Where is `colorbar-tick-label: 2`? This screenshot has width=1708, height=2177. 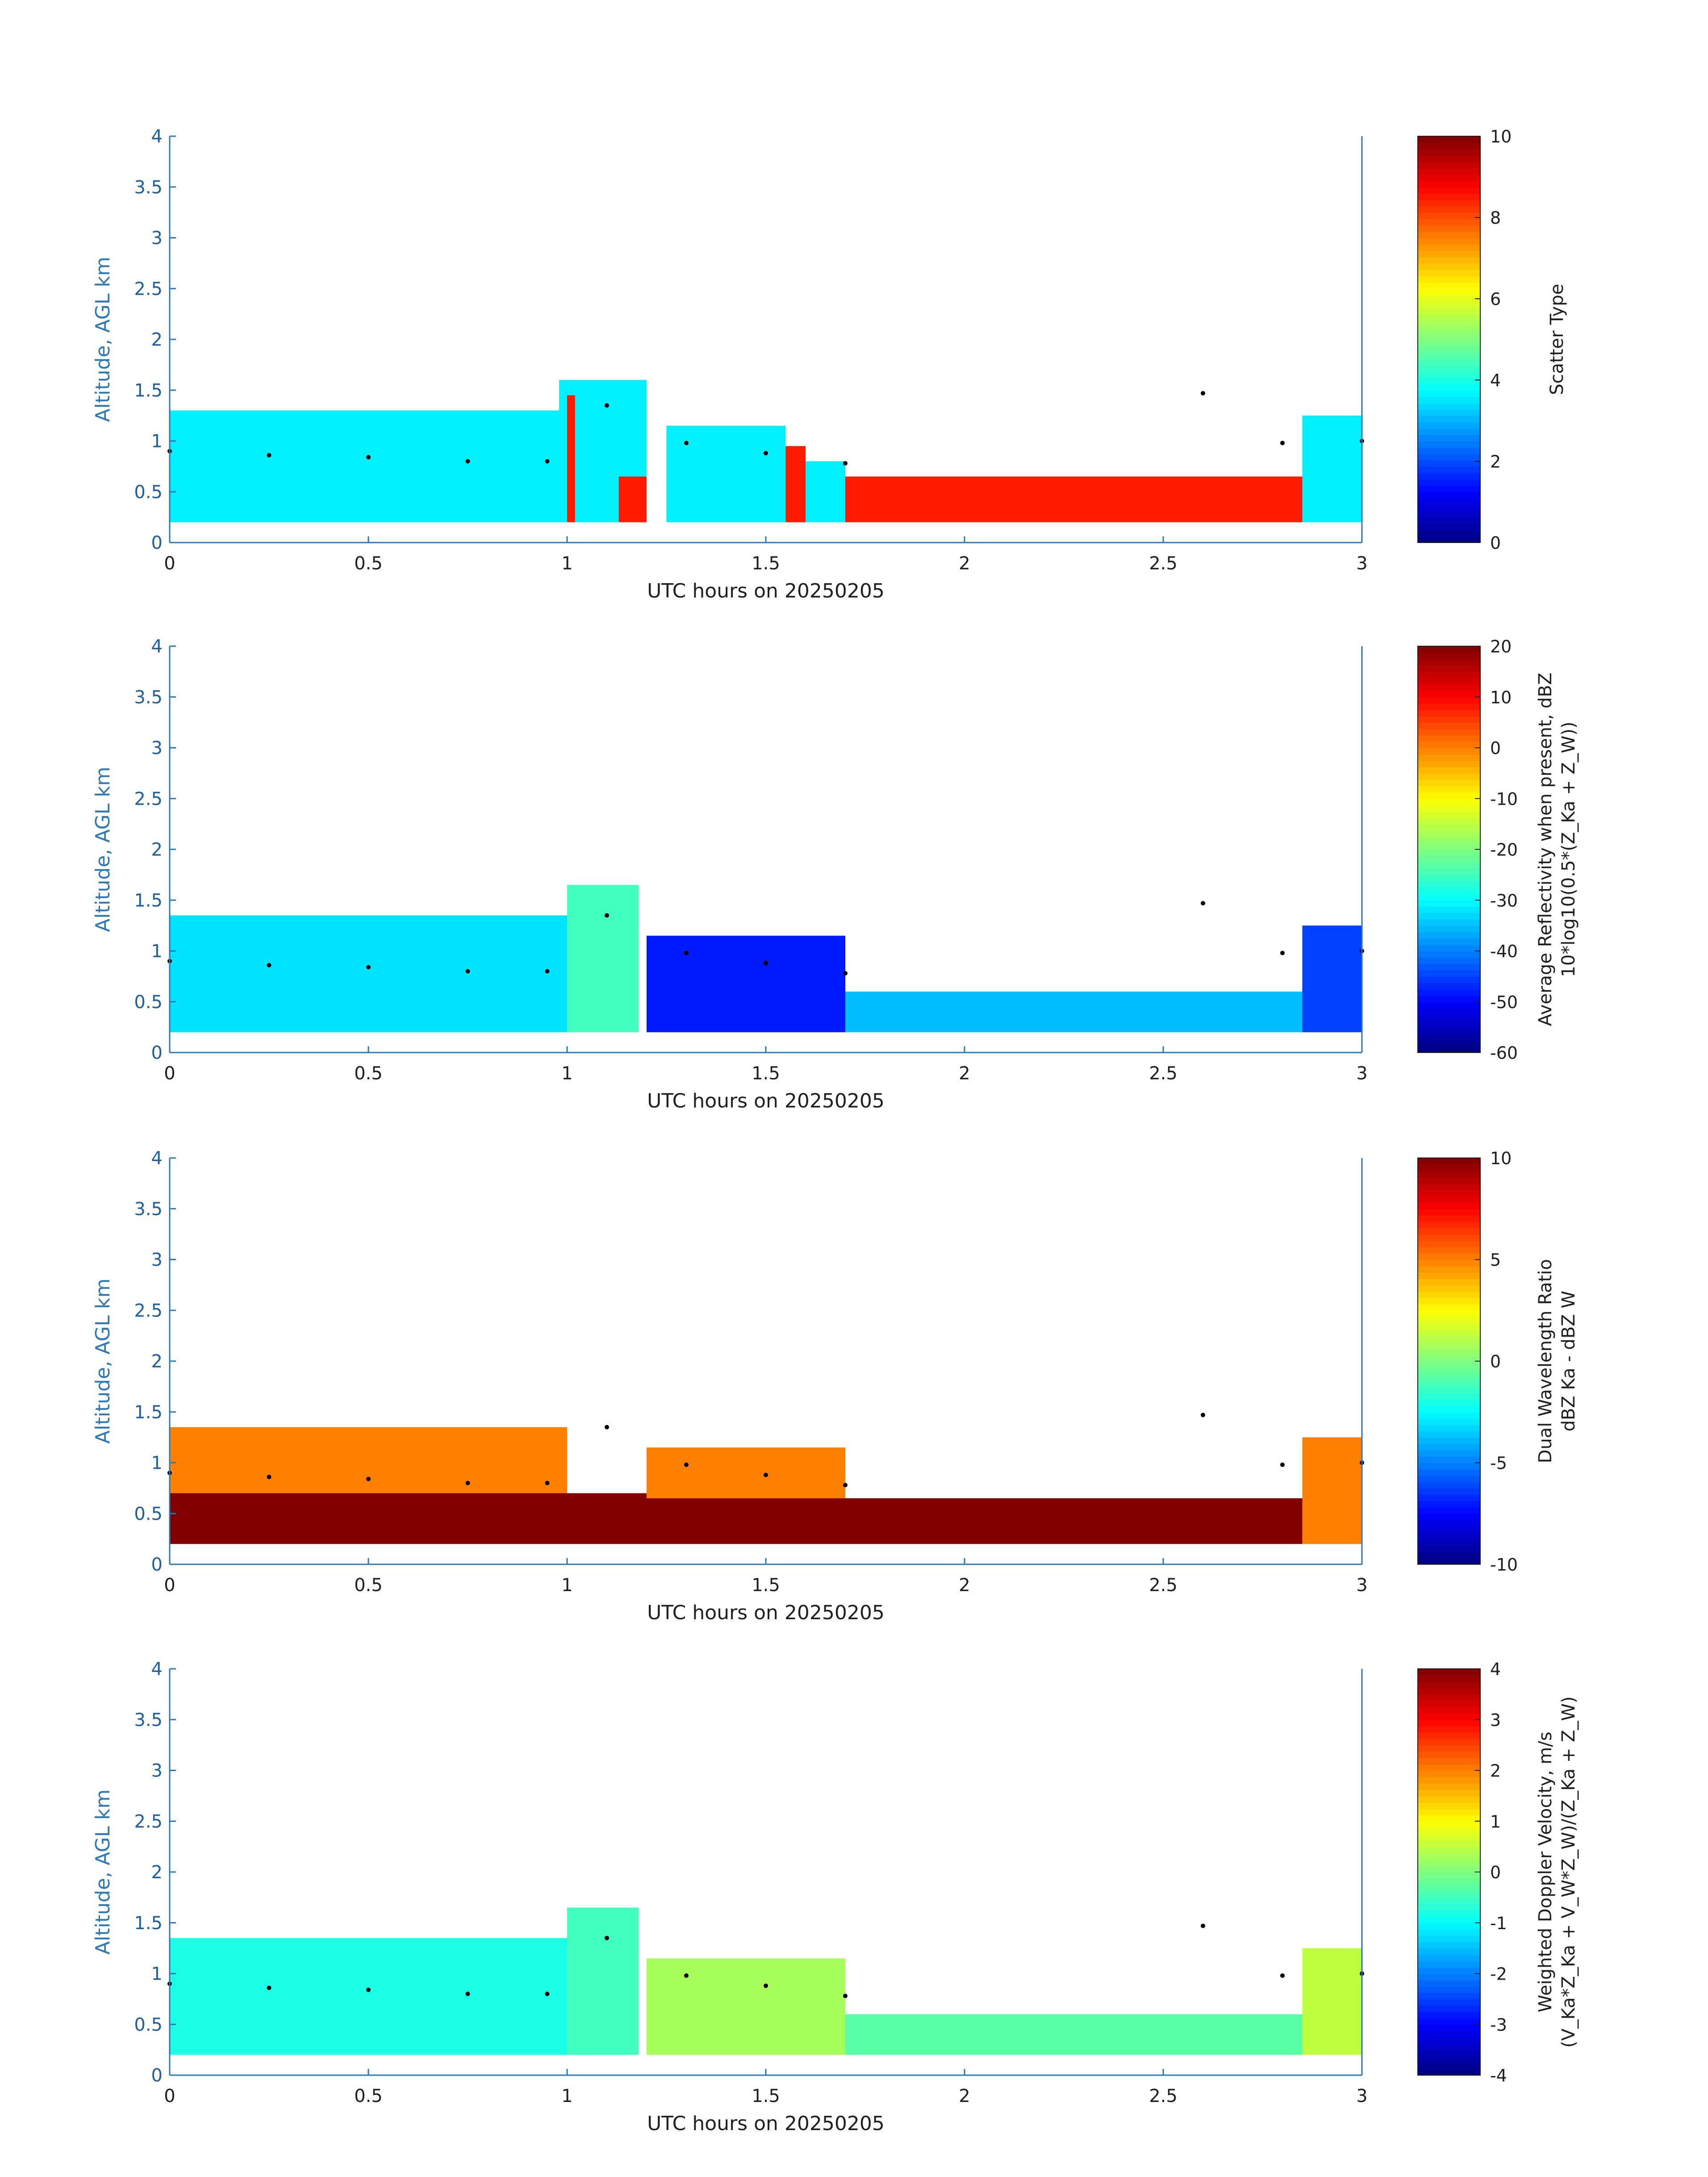
colorbar-tick-label: 2 is located at coordinates (1495, 1771).